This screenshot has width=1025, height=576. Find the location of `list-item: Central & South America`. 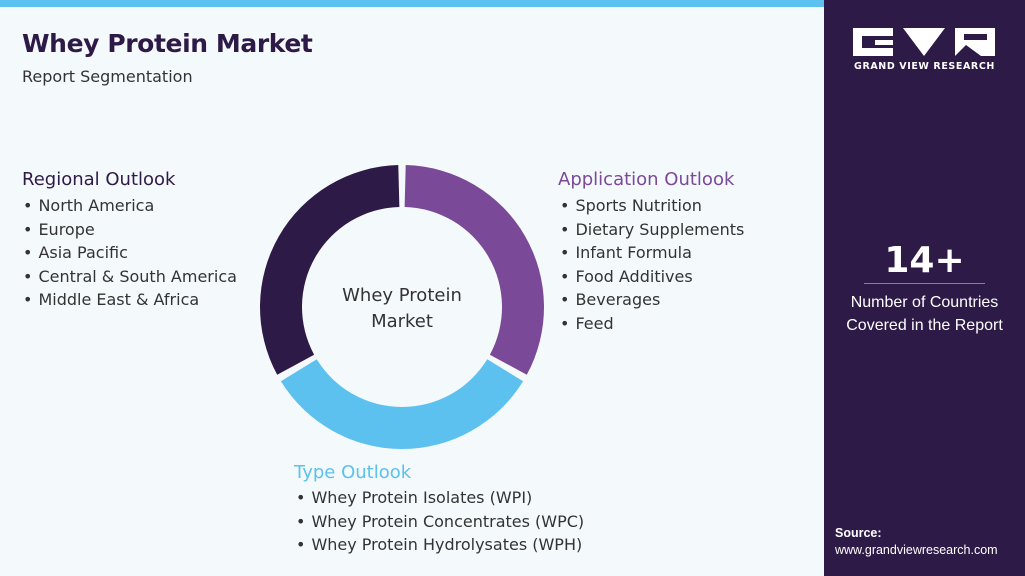

list-item: Central & South America is located at coordinates (130, 277).